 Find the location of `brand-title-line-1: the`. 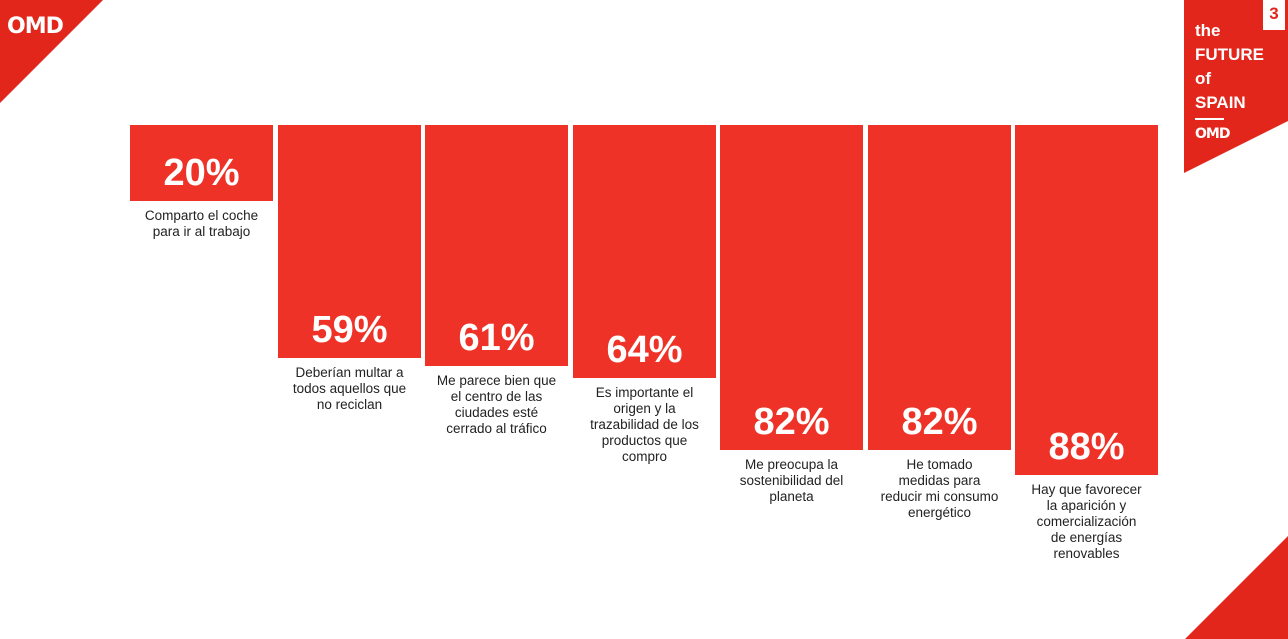

brand-title-line-1: the is located at coordinates (1208, 30).